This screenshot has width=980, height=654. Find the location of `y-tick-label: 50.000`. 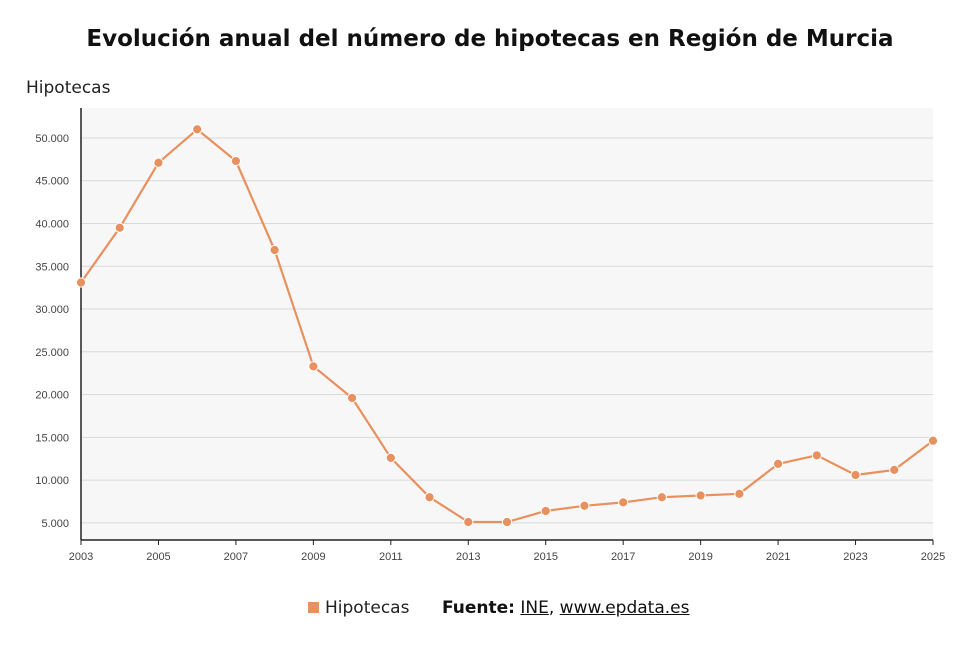

y-tick-label: 50.000 is located at coordinates (52, 139).